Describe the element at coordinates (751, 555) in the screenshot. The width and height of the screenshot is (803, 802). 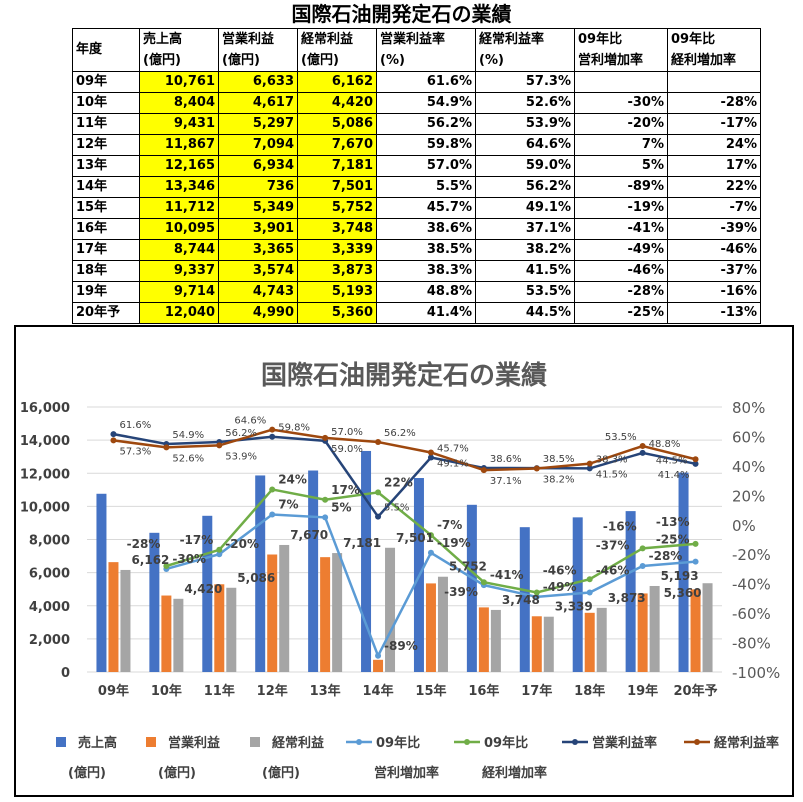
I see `y-right-tick: -20%` at that location.